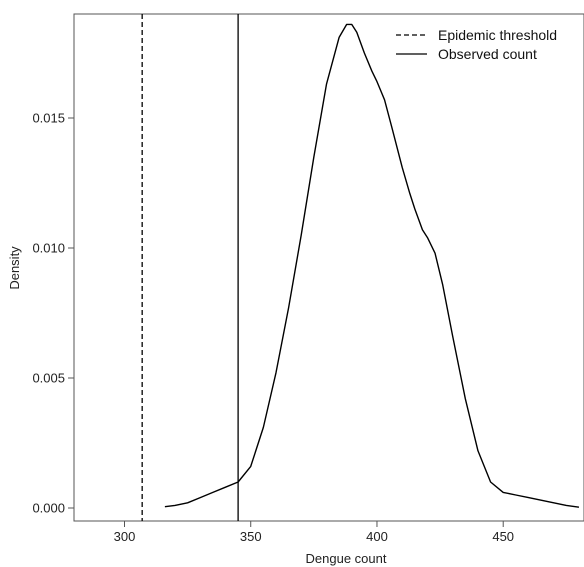 This screenshot has width=584, height=567. Describe the element at coordinates (314, 532) in the screenshot. I see `x-axis: 300 350 400 450` at that location.